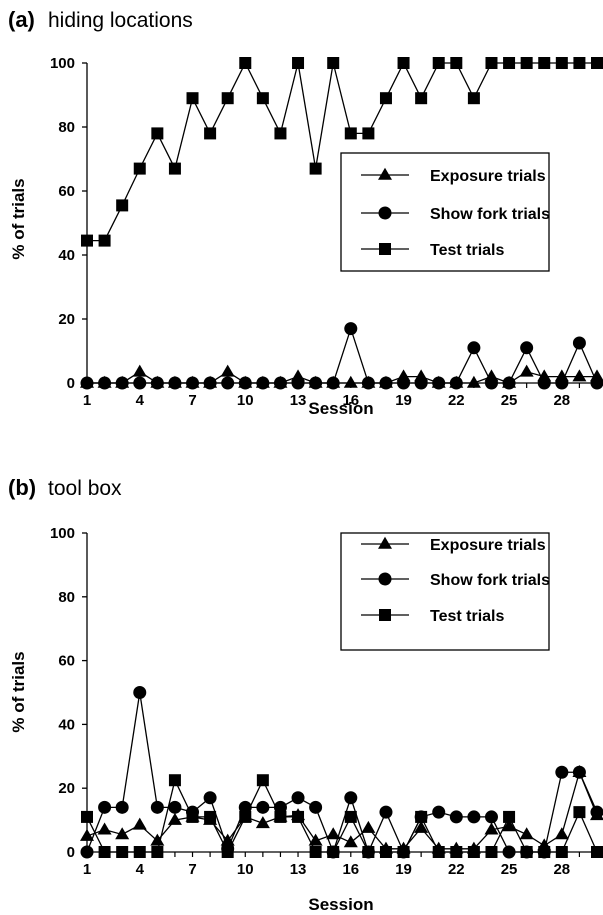  I want to click on panel-a-x-tick-label: 1, so click(87, 400).